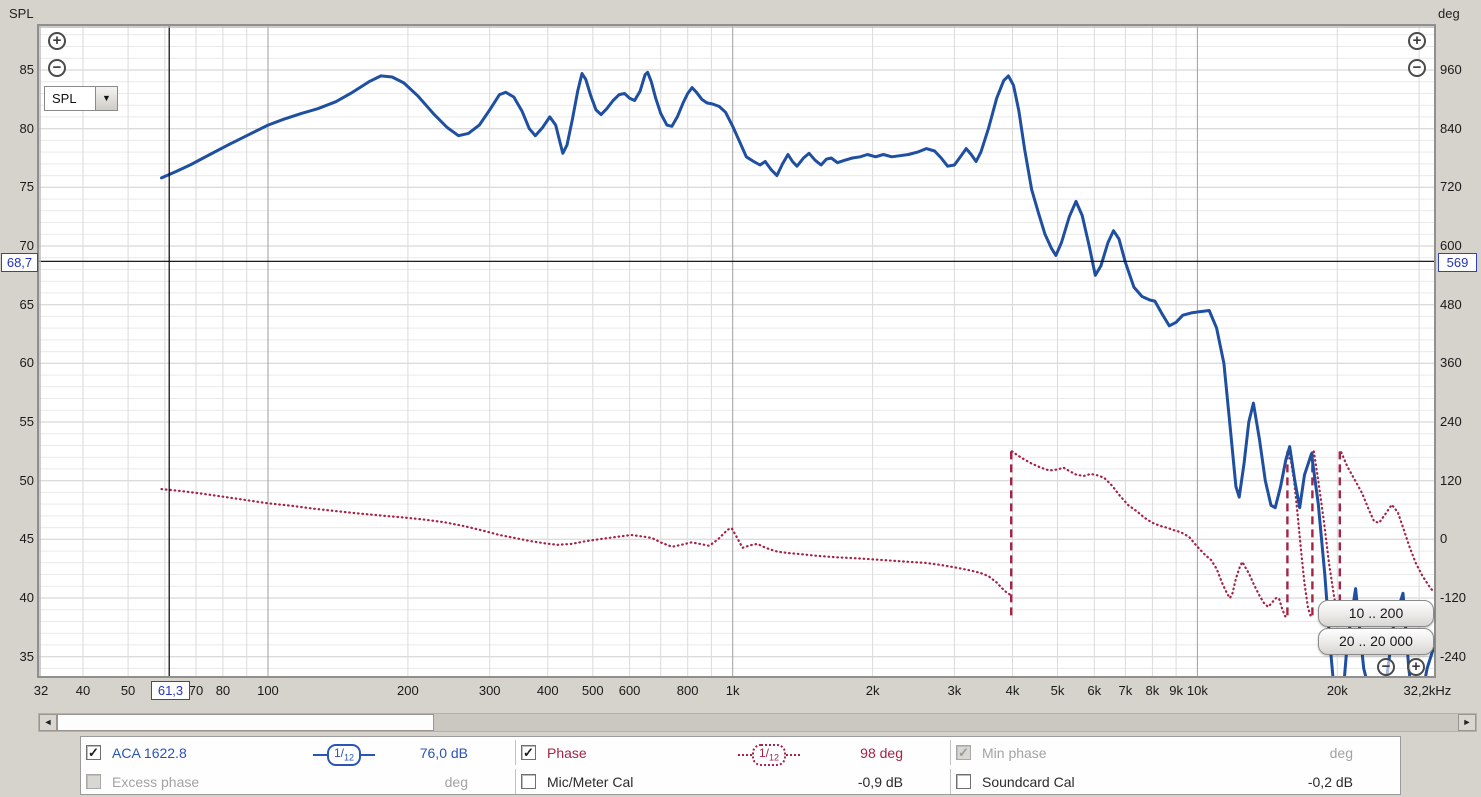  I want to click on graph-mode-value: SPL, so click(69, 98).